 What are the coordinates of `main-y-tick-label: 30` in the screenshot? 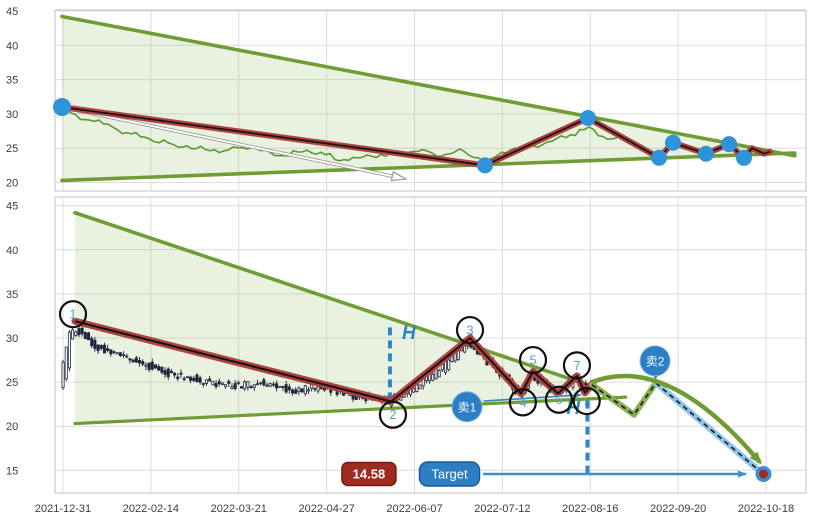 It's located at (12, 339).